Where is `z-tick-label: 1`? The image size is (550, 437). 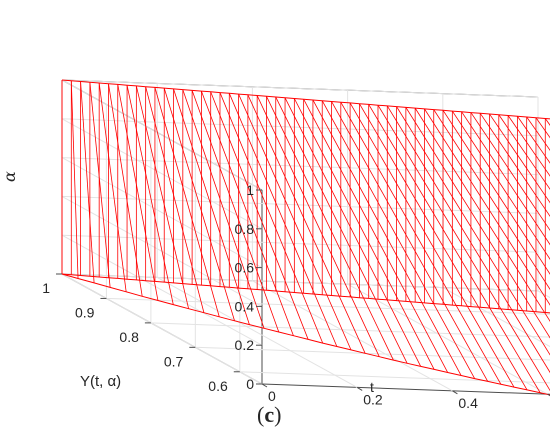
z-tick-label: 1 is located at coordinates (250, 190).